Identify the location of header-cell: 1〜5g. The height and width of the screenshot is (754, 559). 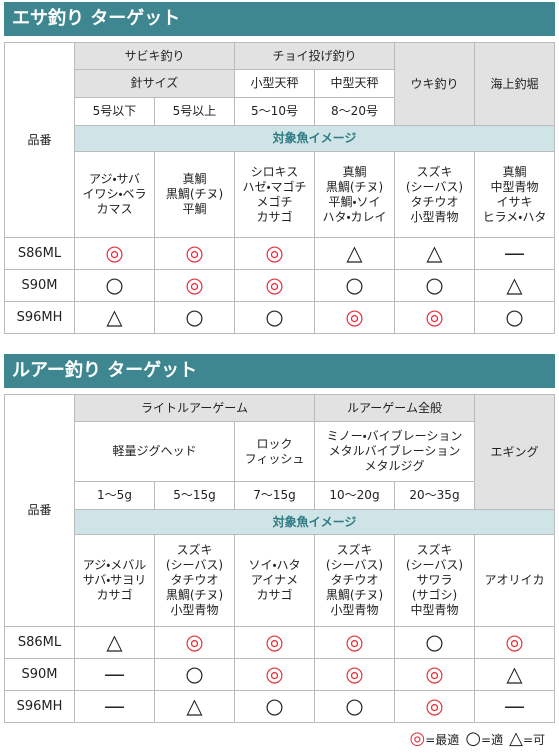
(114, 495).